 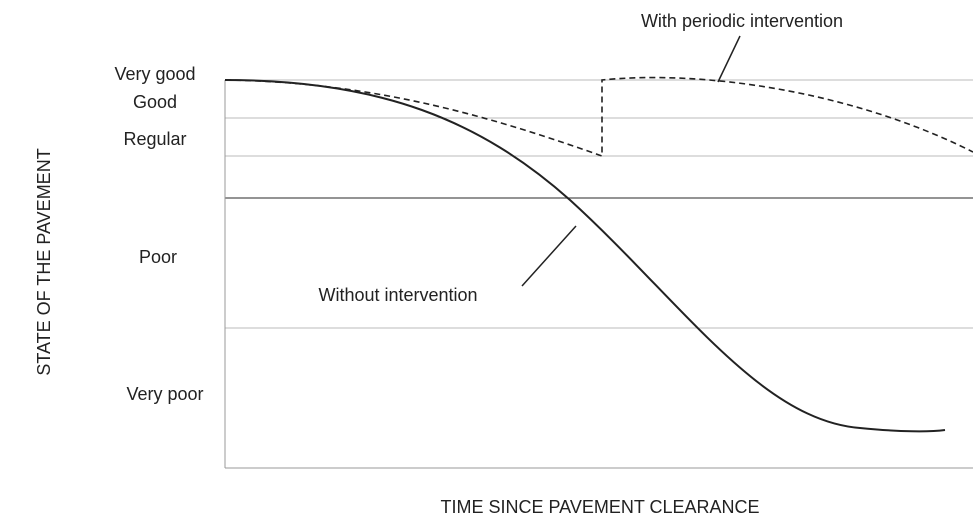 What do you see at coordinates (154, 74) in the screenshot?
I see `level-label: Very good` at bounding box center [154, 74].